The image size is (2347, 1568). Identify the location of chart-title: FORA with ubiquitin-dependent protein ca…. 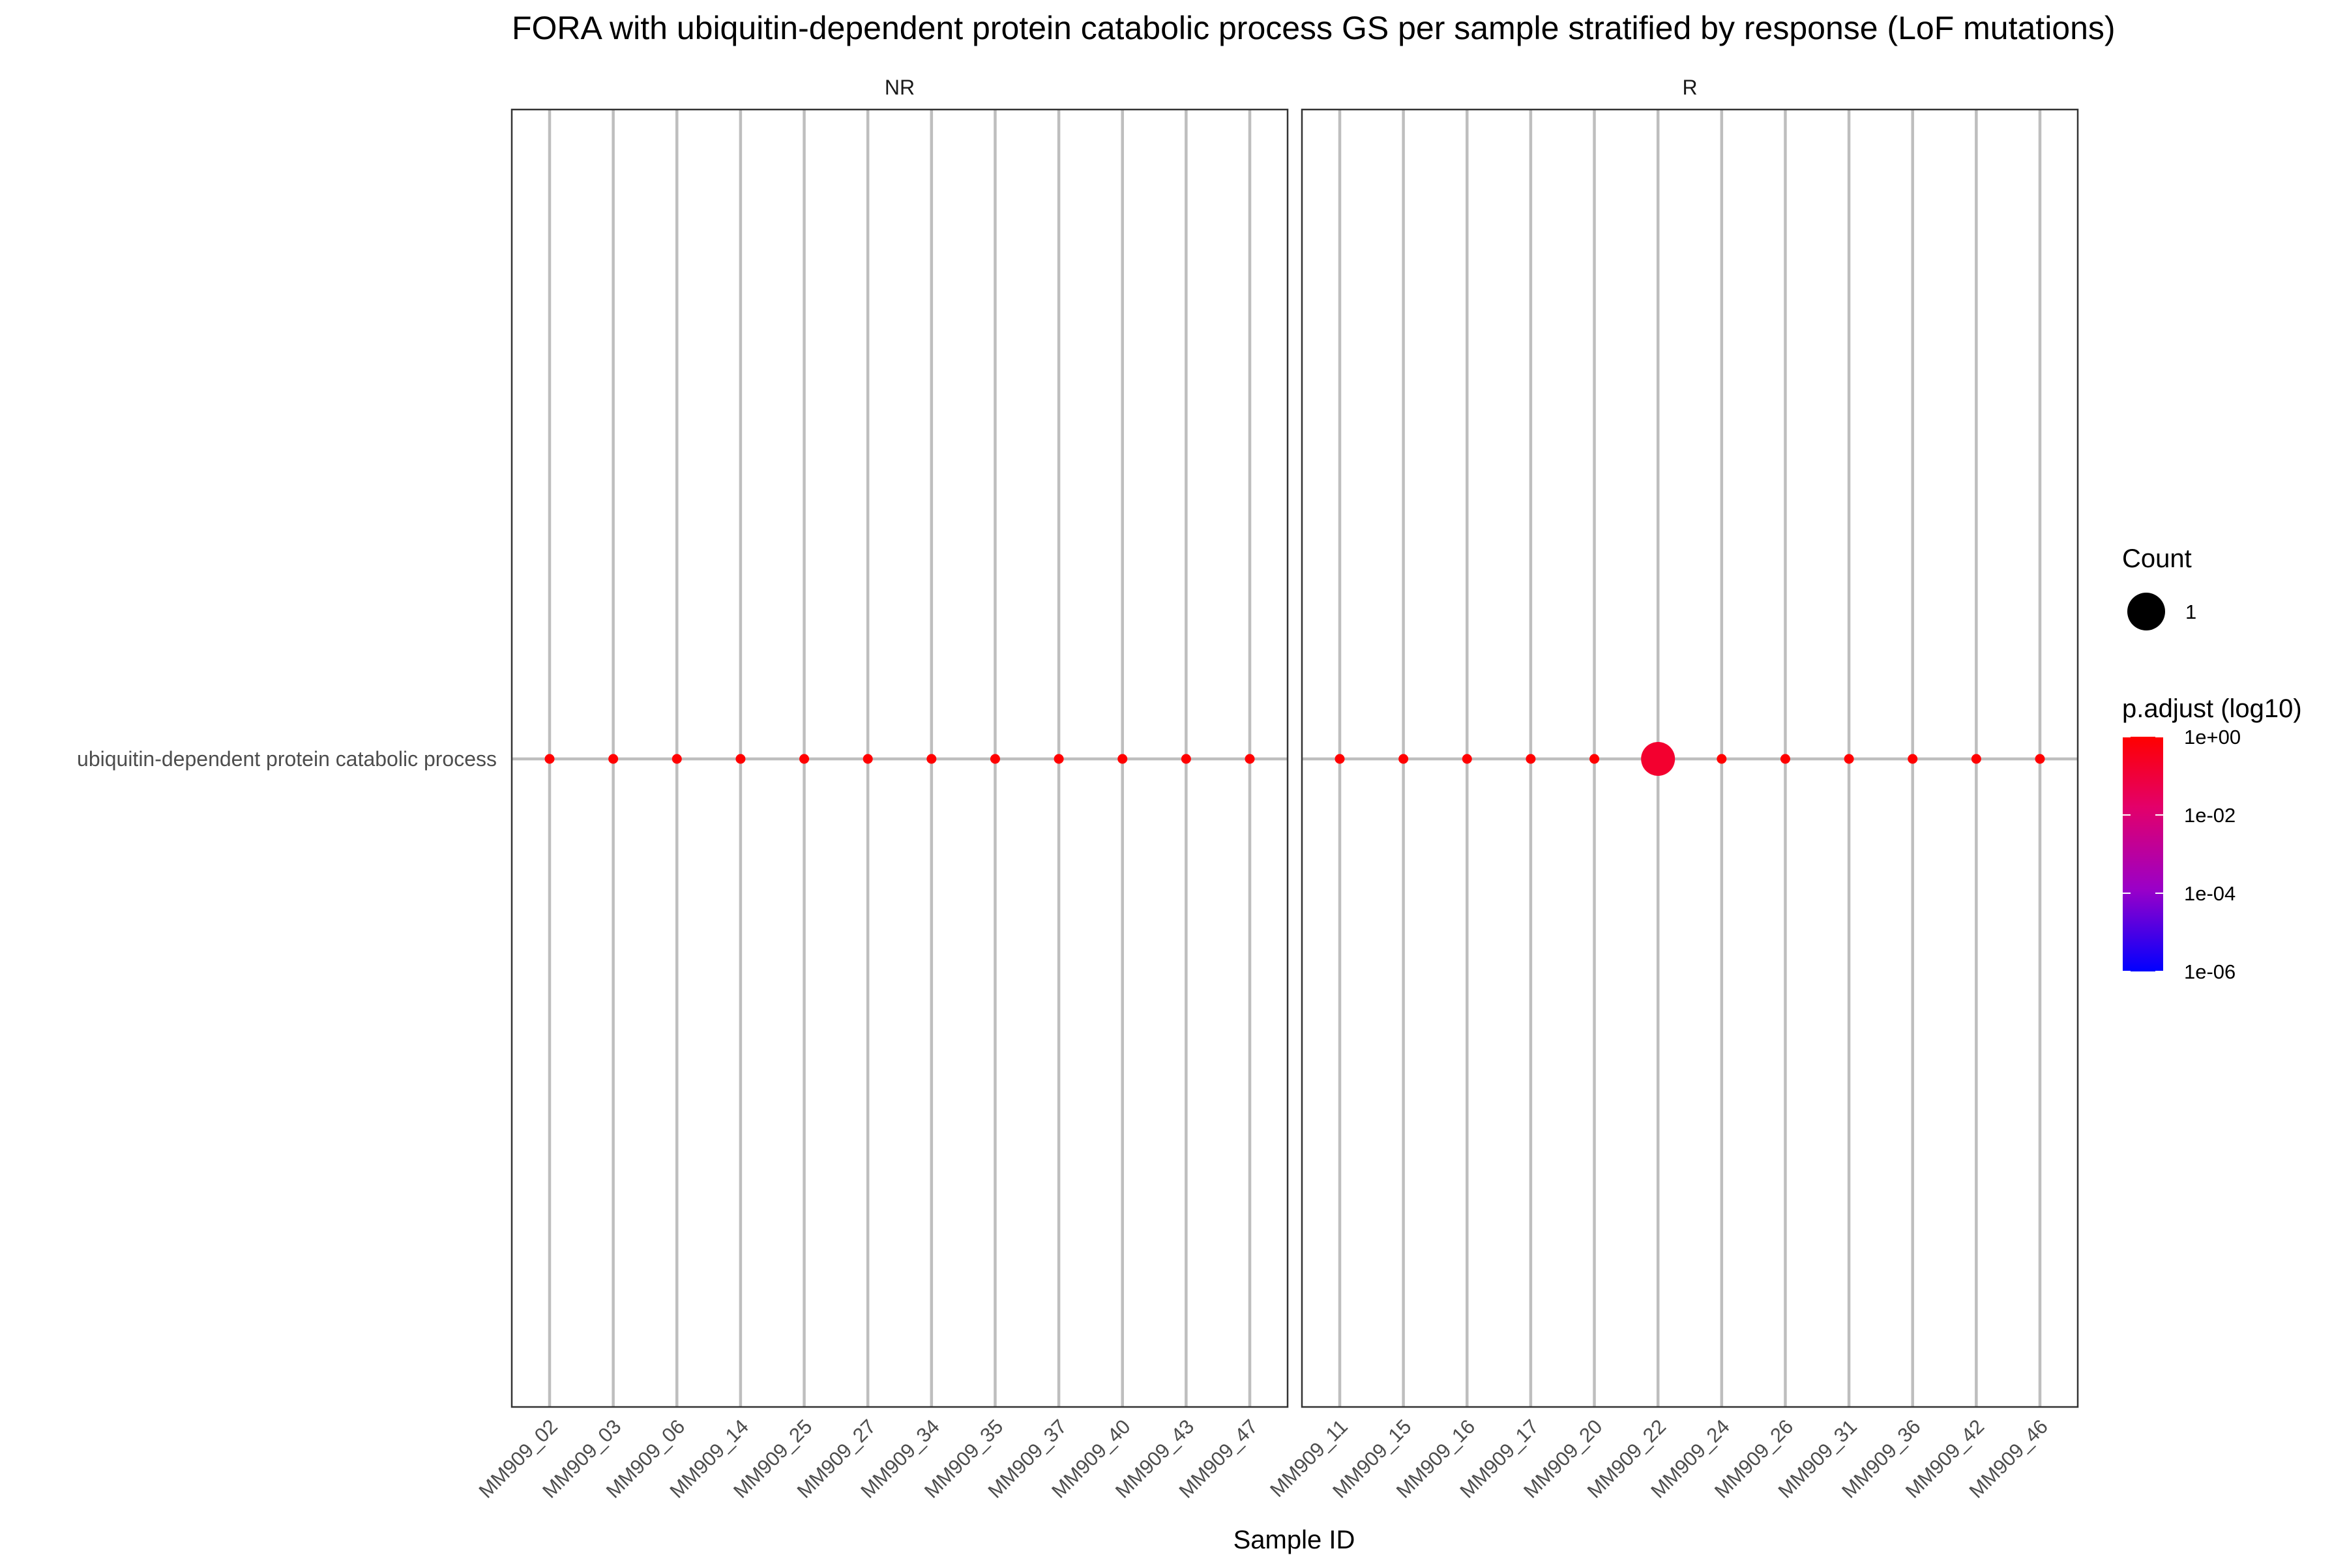
(1314, 28).